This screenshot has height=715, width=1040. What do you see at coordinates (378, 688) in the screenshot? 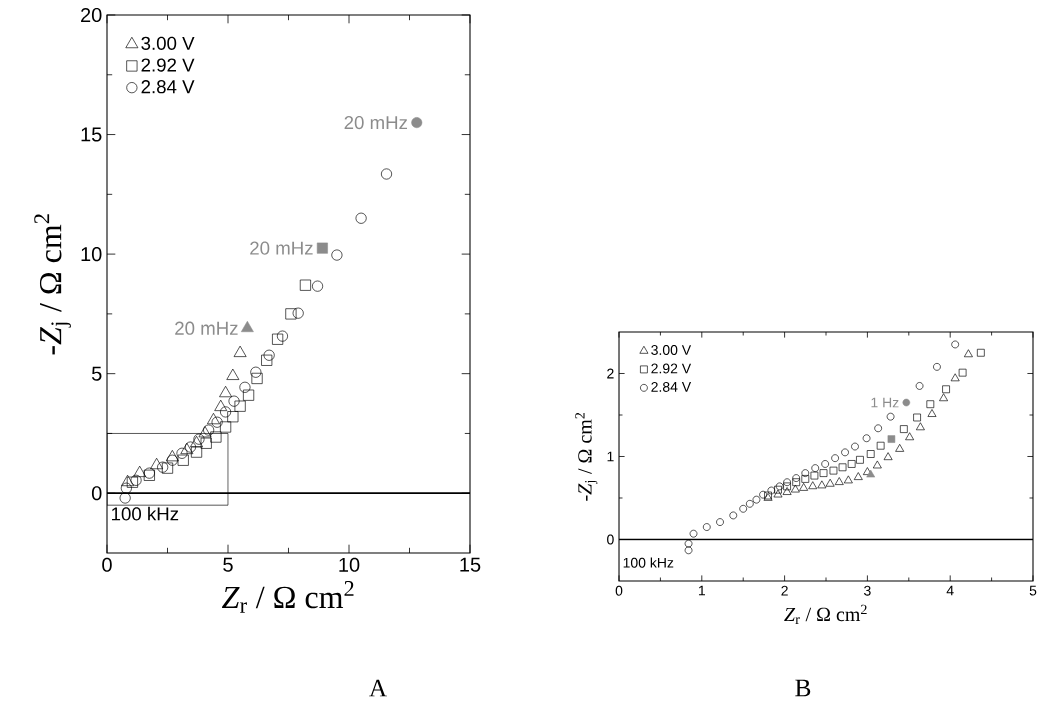
I see `text: A` at bounding box center [378, 688].